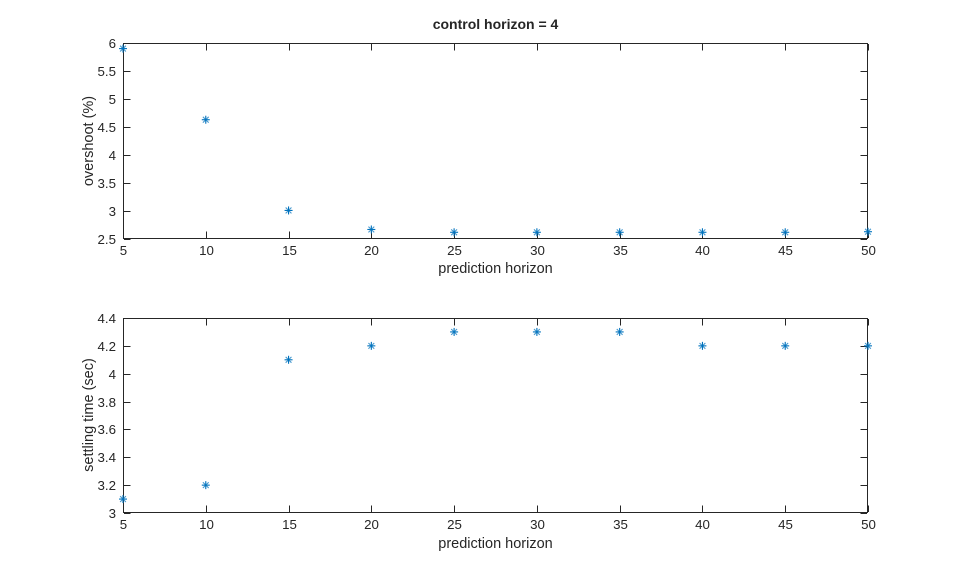  Describe the element at coordinates (112, 43) in the screenshot. I see `y-tick-label: 6` at that location.